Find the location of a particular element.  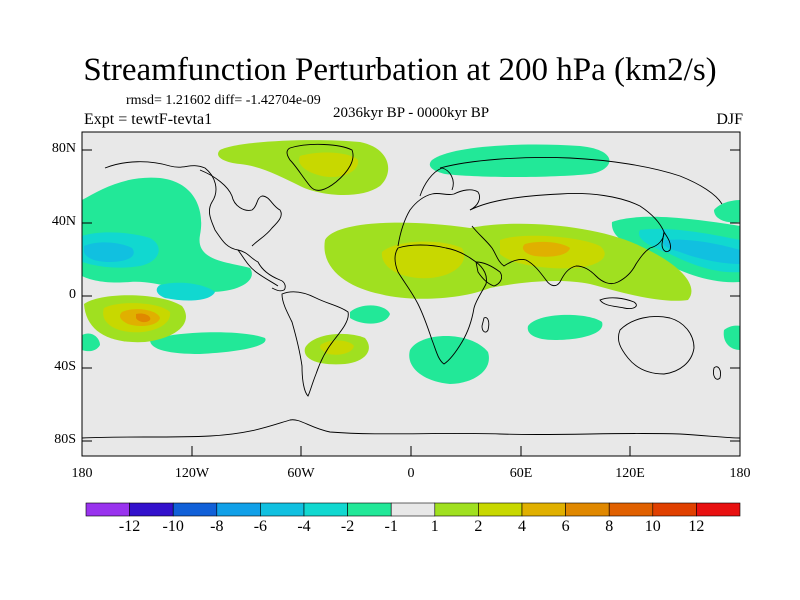

pos-field-africa-core is located at coordinates (423, 260).